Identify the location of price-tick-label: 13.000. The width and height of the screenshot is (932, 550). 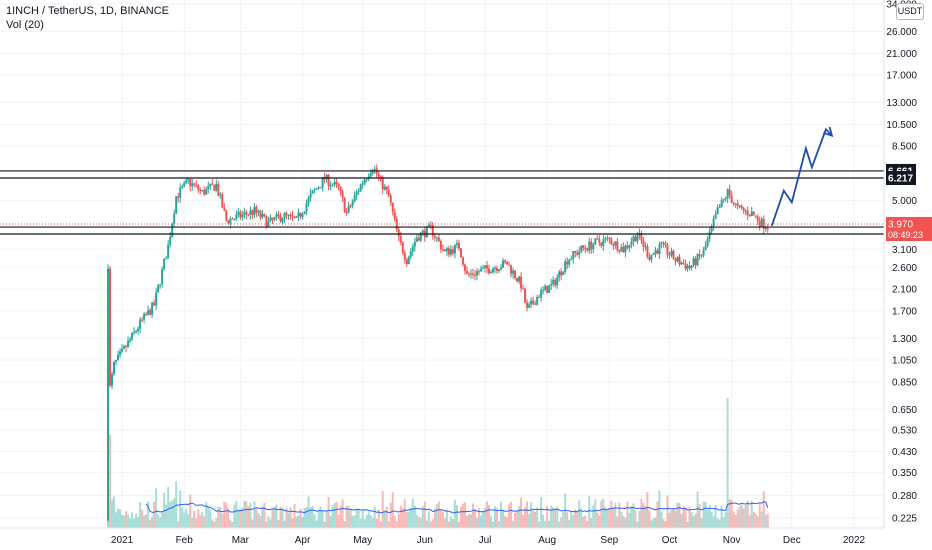
(901, 103).